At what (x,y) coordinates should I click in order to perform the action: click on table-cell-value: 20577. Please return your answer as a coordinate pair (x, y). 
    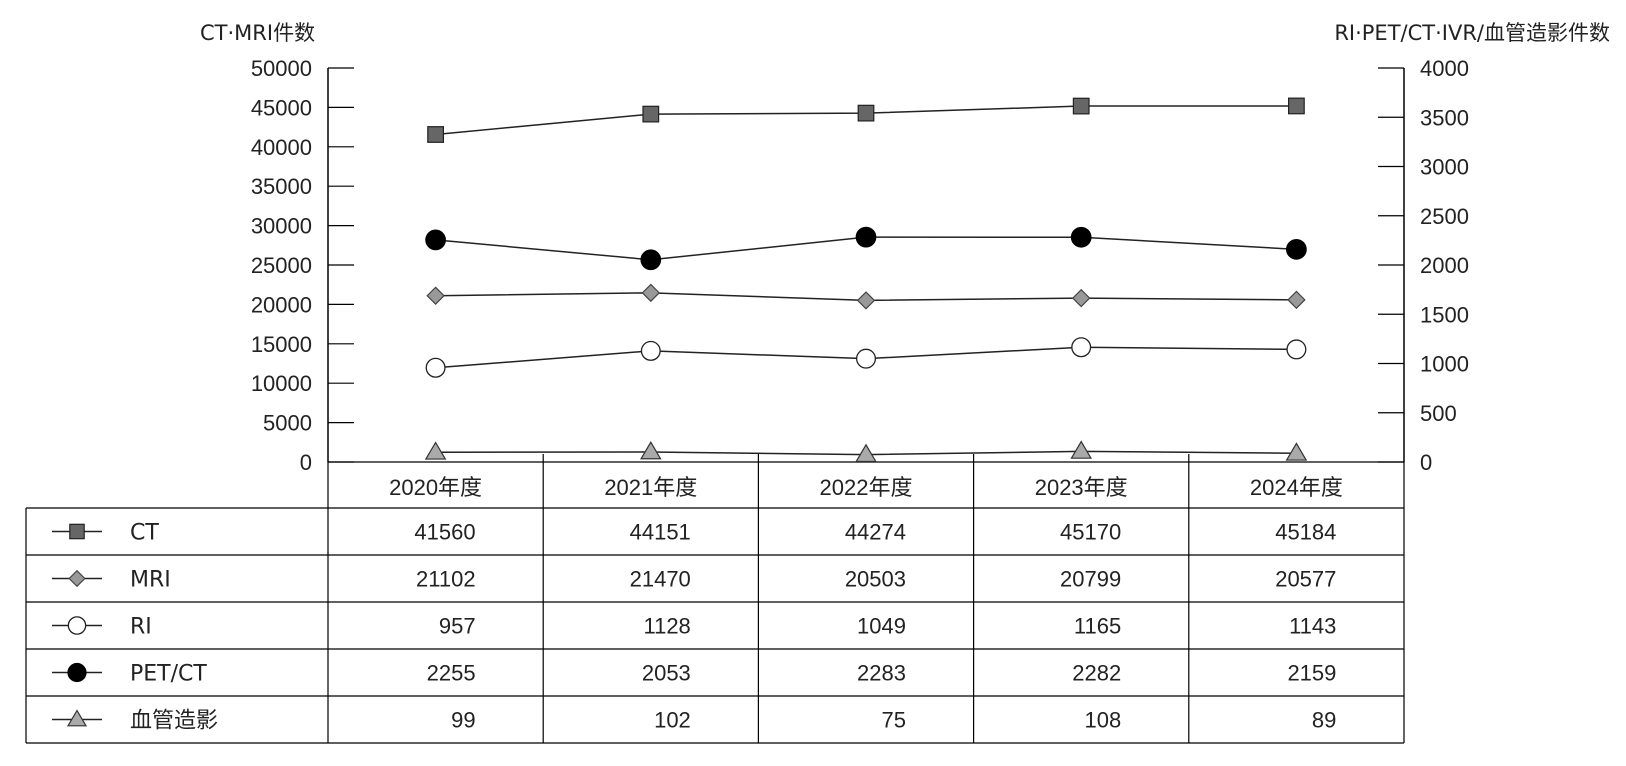
    Looking at the image, I should click on (1305, 579).